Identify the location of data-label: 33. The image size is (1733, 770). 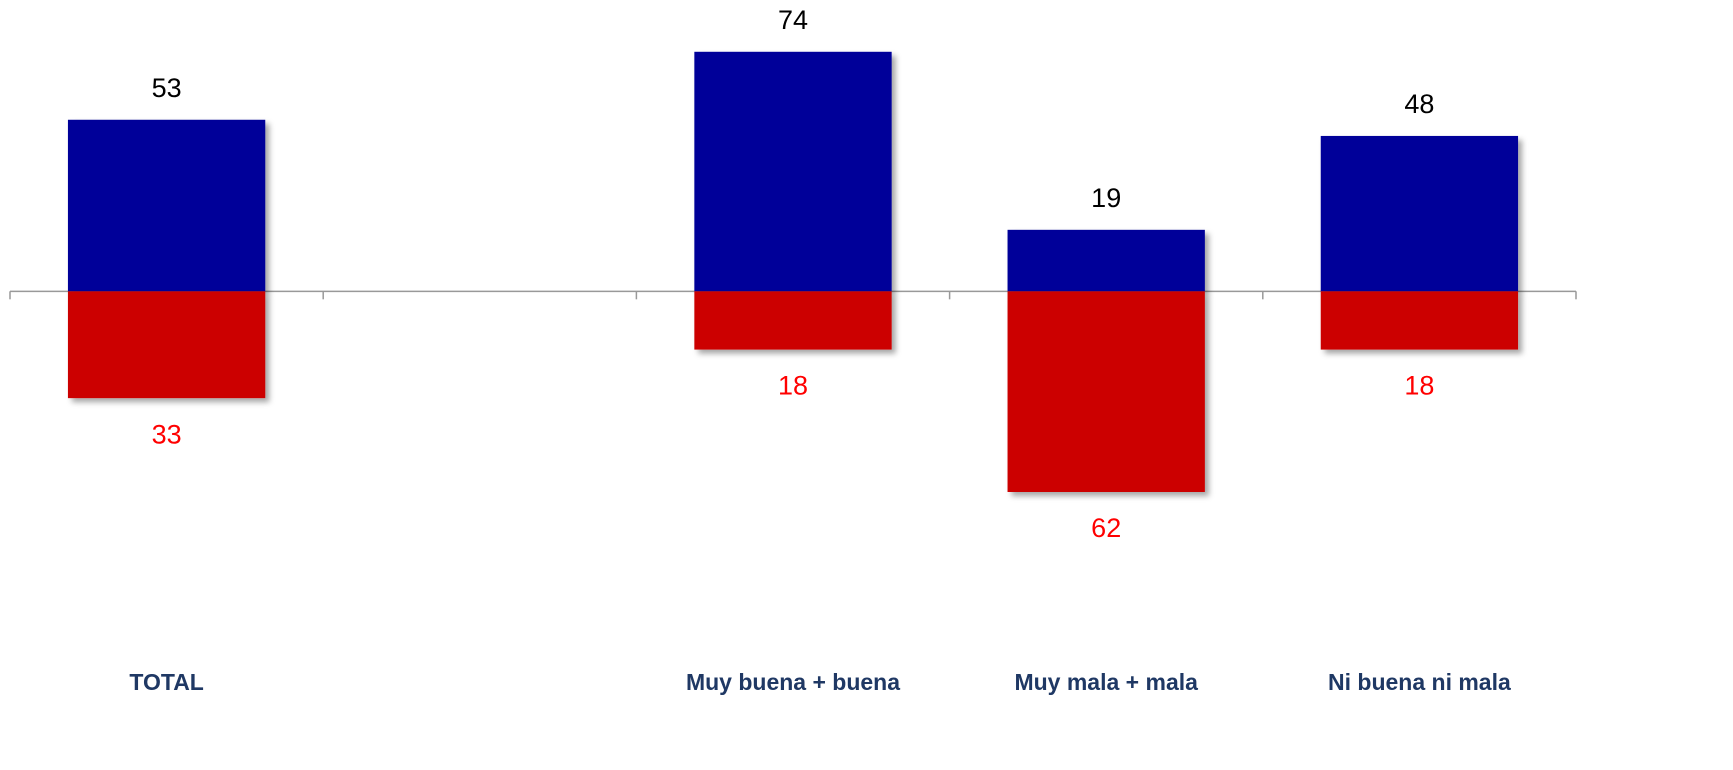
(167, 434).